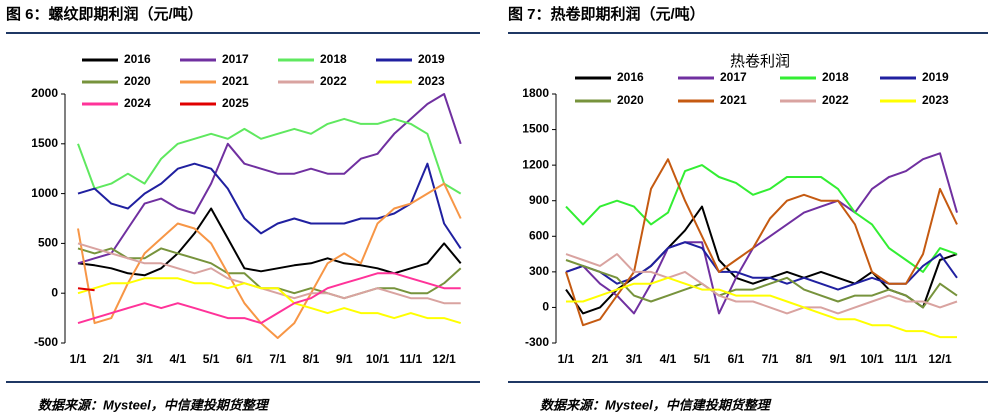 The width and height of the screenshot is (993, 420). I want to click on y-tick-label: 900, so click(539, 200).